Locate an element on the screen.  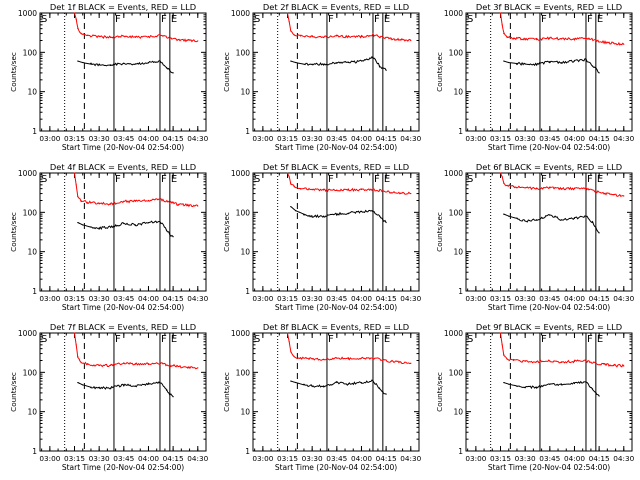
y-tick-label: 1000 is located at coordinates (240, 173).